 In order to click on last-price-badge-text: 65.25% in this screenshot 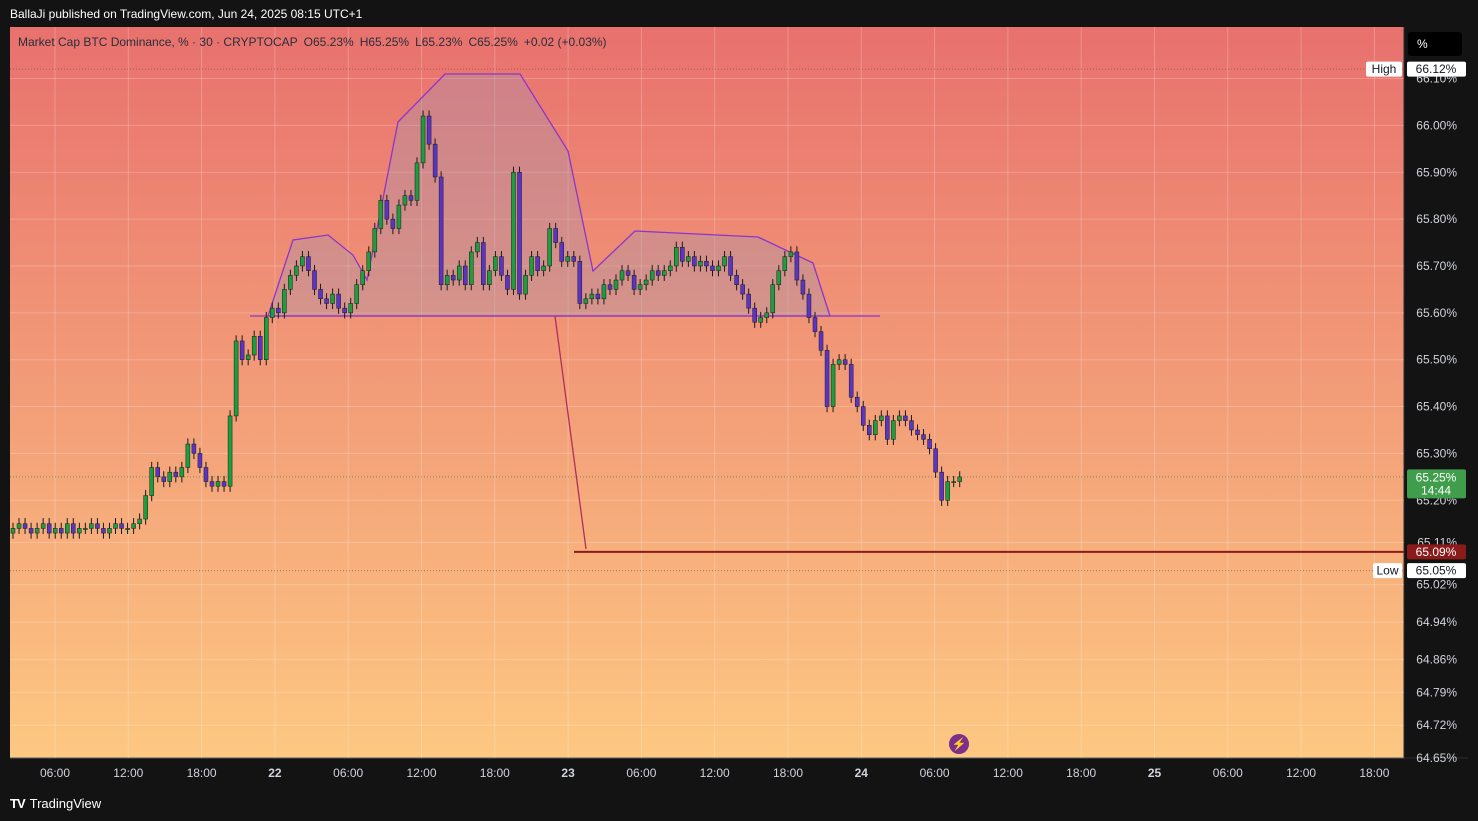, I will do `click(1436, 477)`.